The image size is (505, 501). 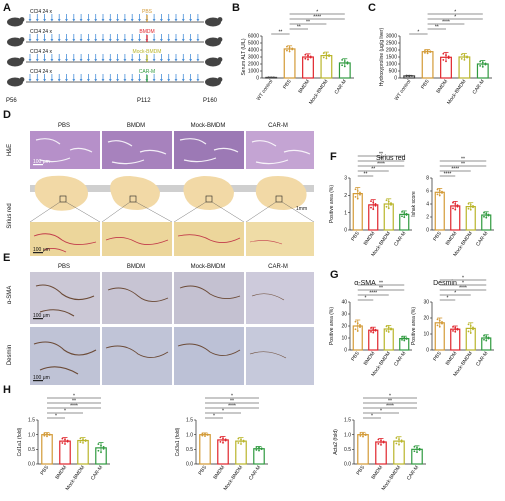 What do you see at coordinates (7, 115) in the screenshot?
I see `panel-letter-d: D` at bounding box center [7, 115].